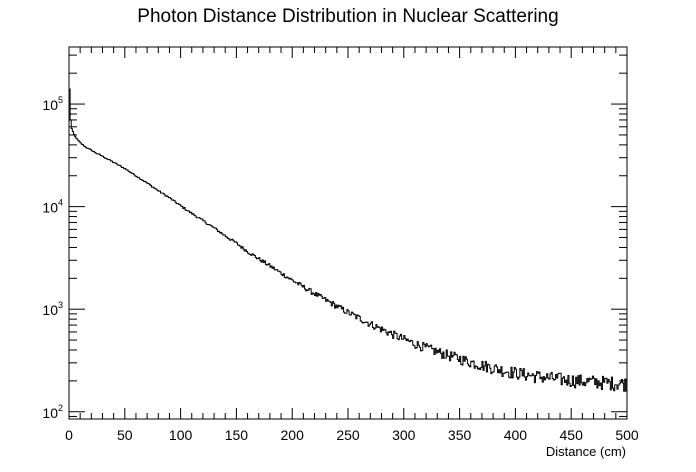  Describe the element at coordinates (348, 435) in the screenshot. I see `x-tick-label: 250` at that location.